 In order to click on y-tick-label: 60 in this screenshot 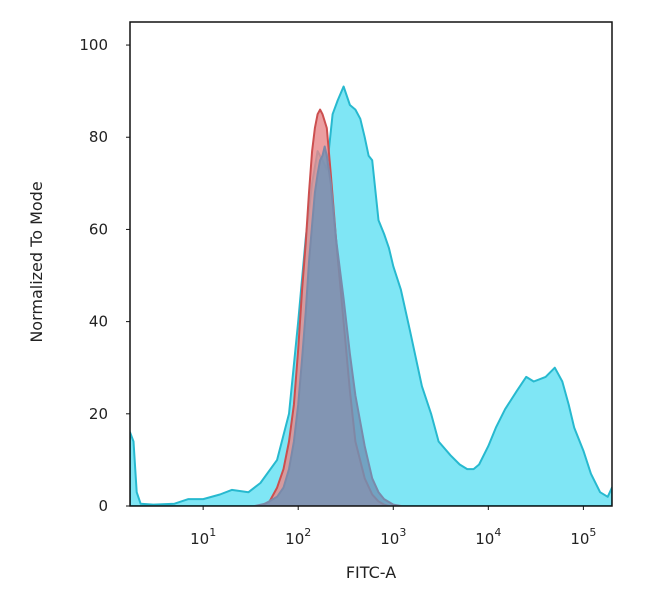, I will do `click(98, 229)`.